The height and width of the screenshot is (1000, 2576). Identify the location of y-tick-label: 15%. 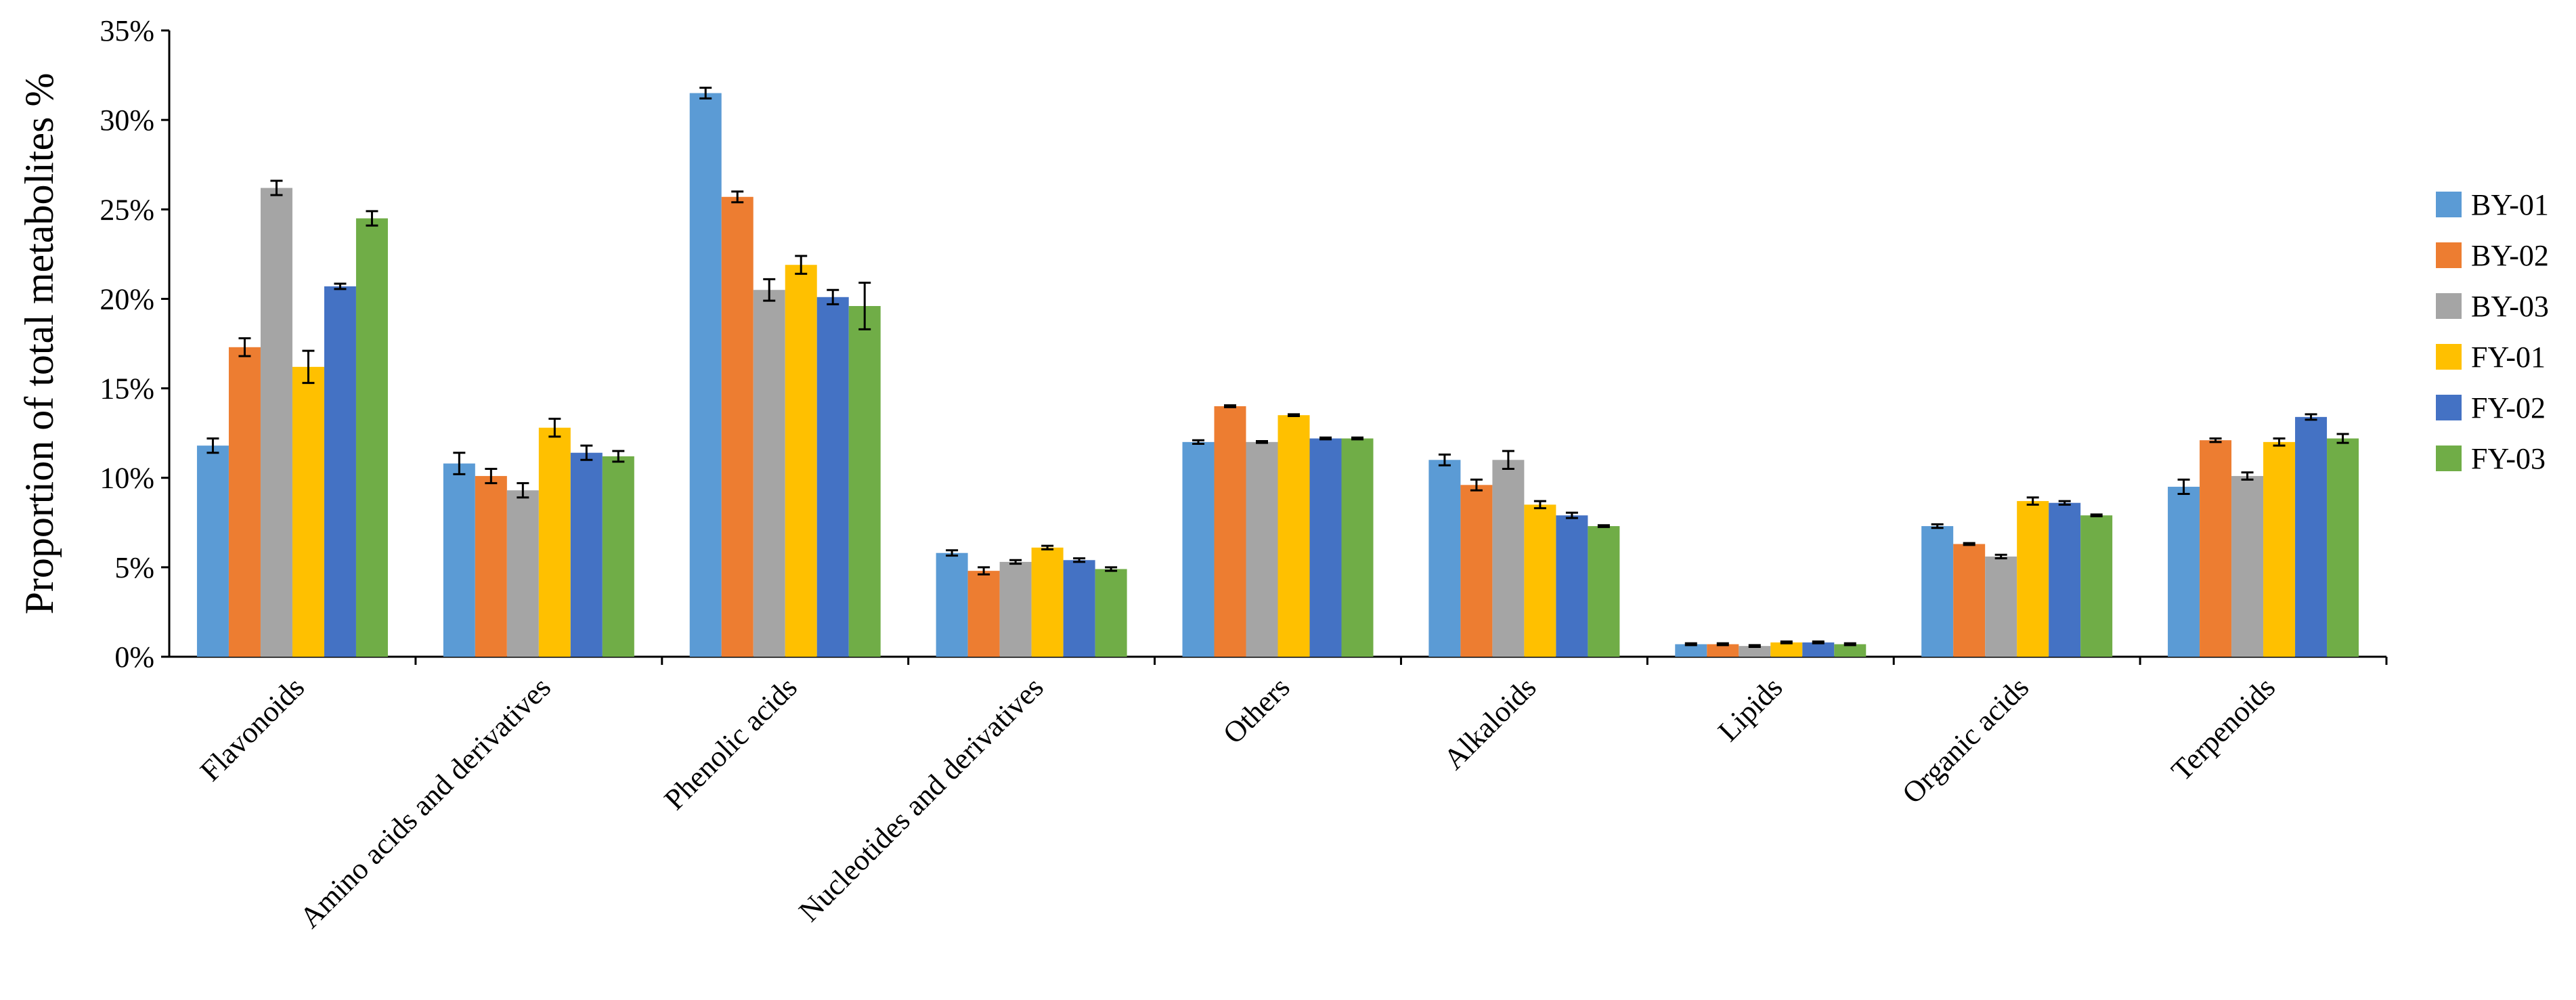
(127, 389).